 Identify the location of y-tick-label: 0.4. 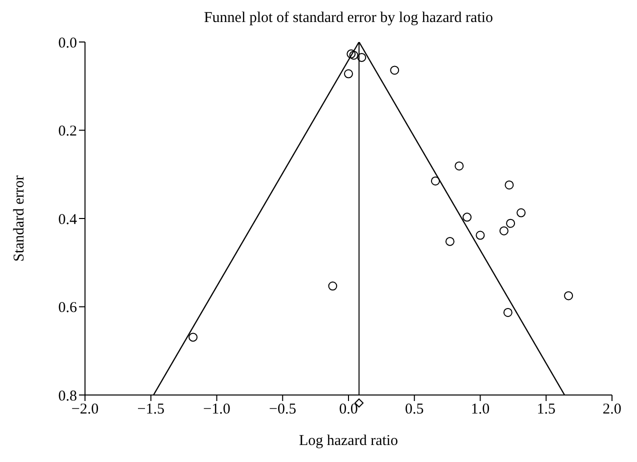
(68, 220).